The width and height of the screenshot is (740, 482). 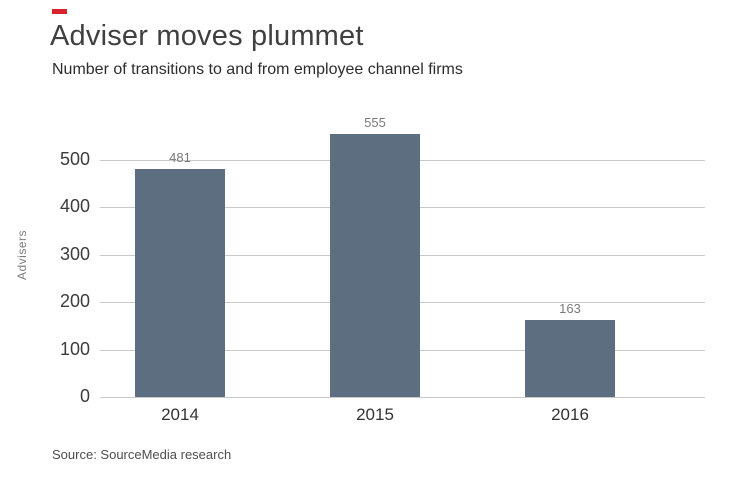 I want to click on y-tick-label-0: 0, so click(x=84, y=396).